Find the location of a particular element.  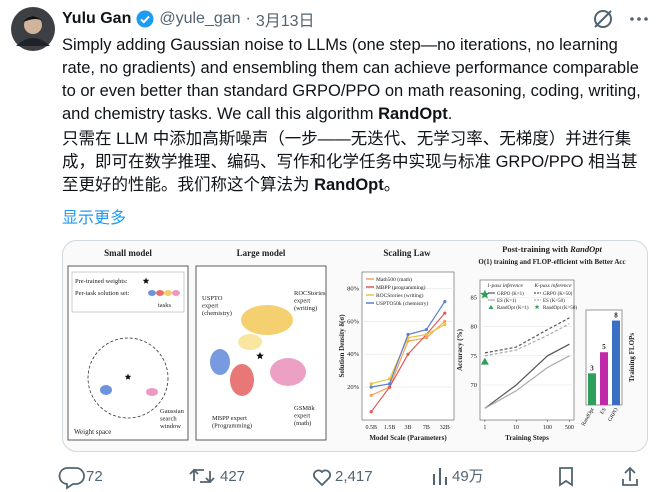

x-tick-label: 500 is located at coordinates (569, 428).